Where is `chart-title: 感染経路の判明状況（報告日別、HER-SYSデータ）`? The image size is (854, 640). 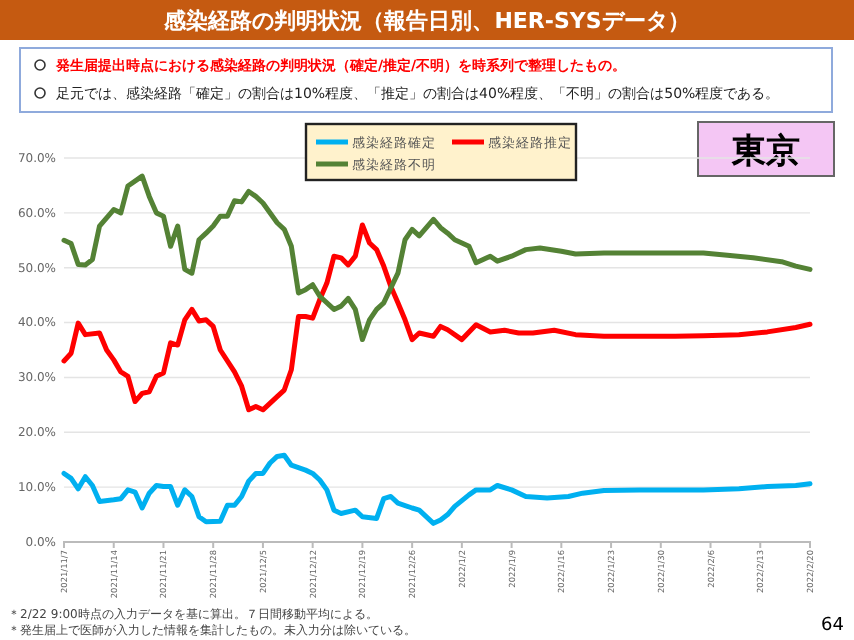 chart-title: 感染経路の判明状況（報告日別、HER-SYSデータ） is located at coordinates (426, 21).